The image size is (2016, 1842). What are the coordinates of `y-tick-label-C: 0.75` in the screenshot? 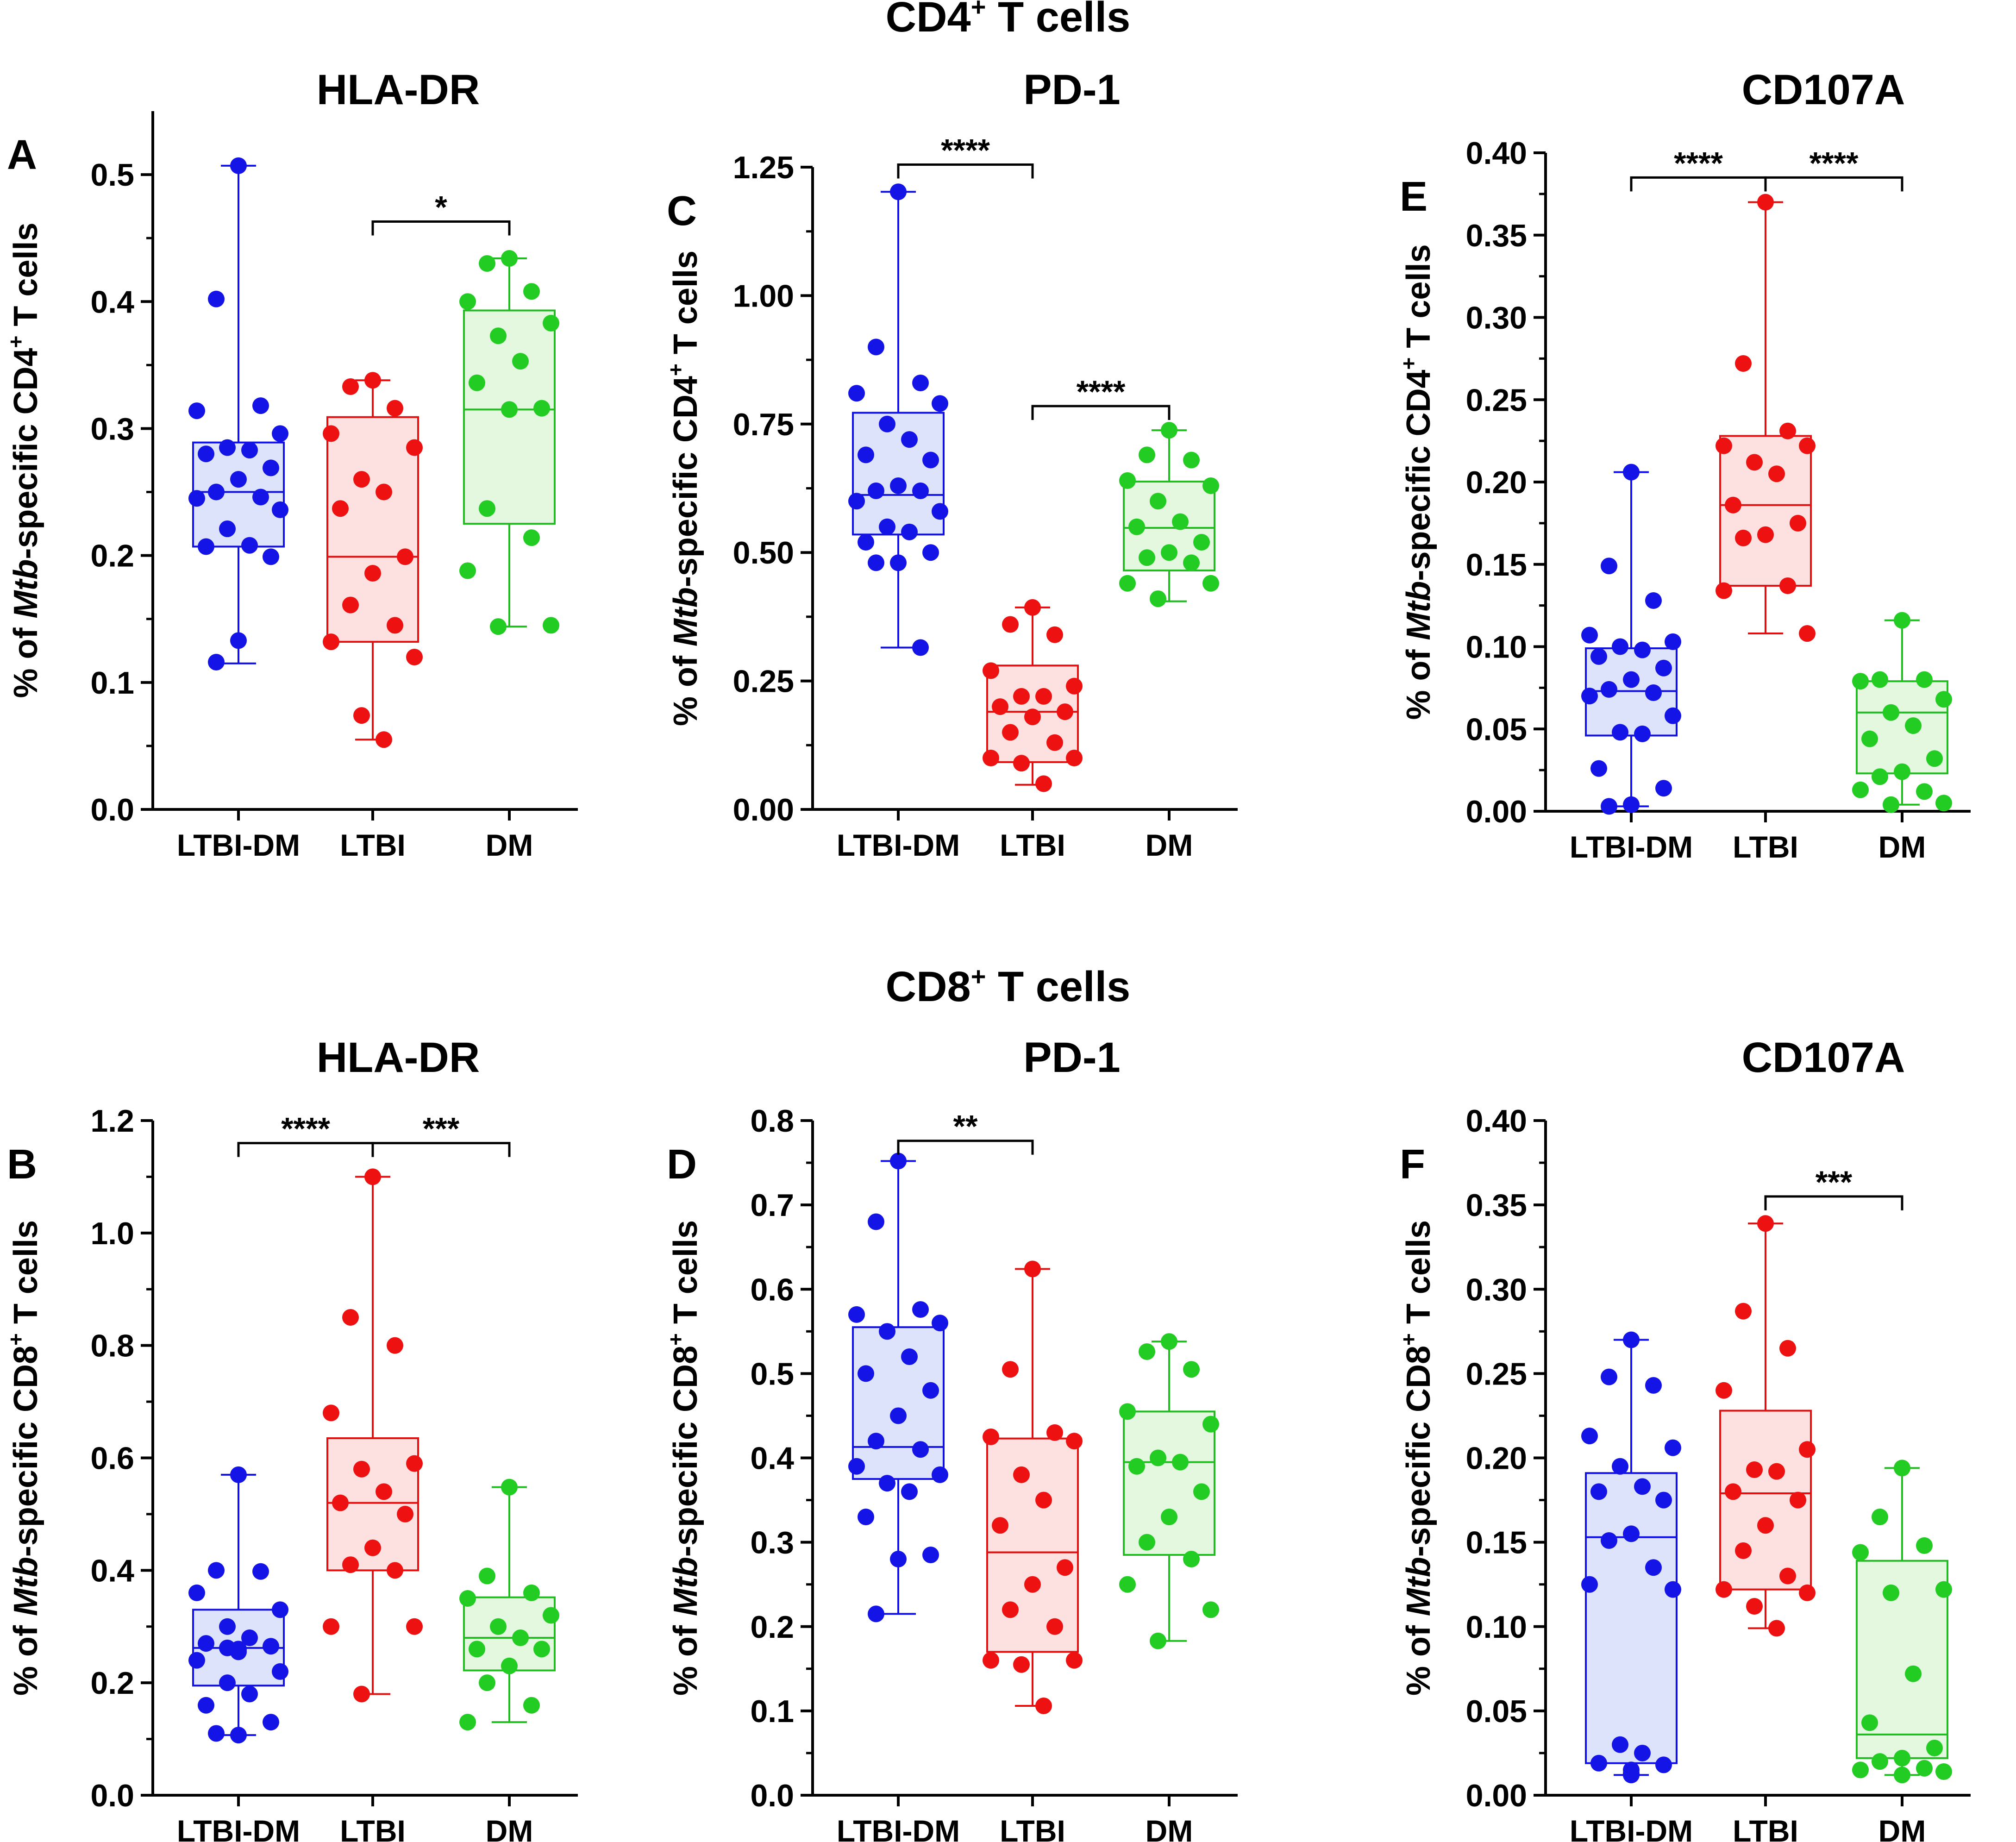 It's located at (763, 425).